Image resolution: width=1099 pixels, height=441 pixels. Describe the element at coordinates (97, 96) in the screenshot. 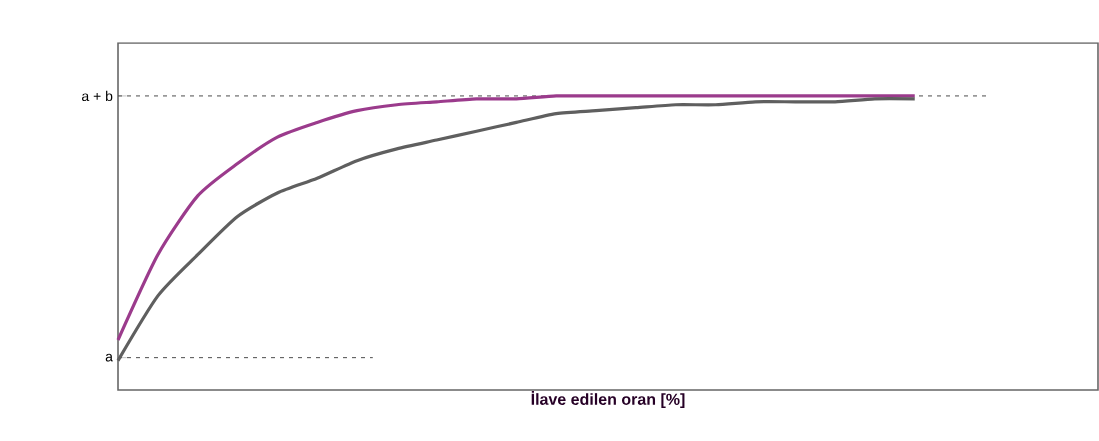

I see `ref-line-label: a + b` at that location.